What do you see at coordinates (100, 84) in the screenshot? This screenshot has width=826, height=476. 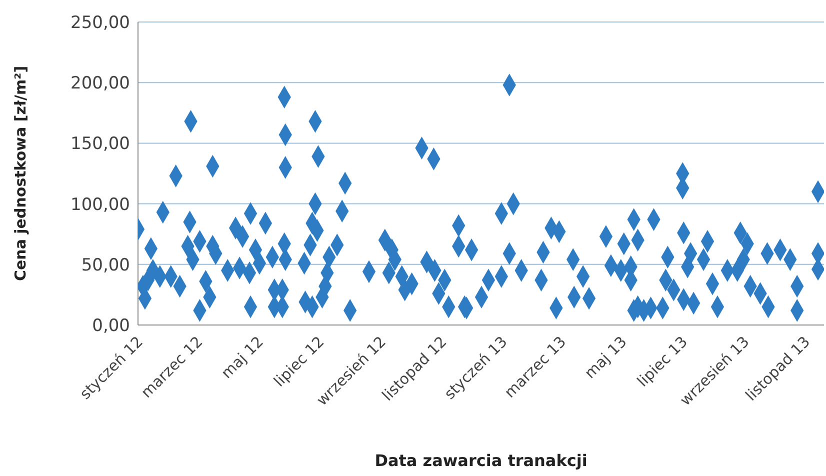 I see `y-tick-label: 200,00` at bounding box center [100, 84].